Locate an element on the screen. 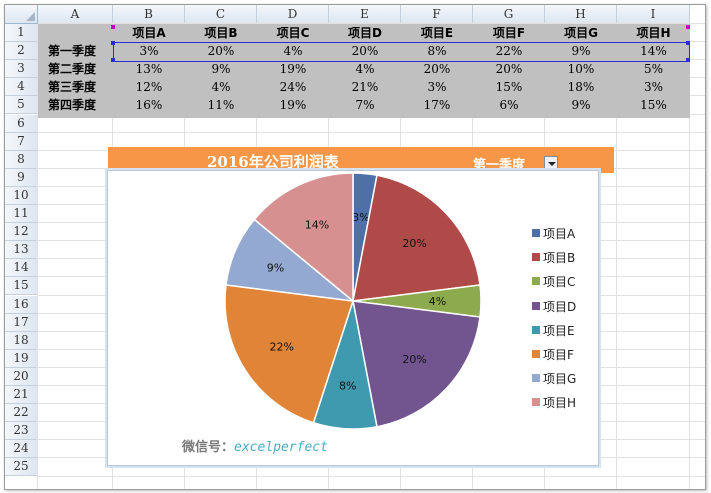 Image resolution: width=711 pixels, height=493 pixels. row-header: 1 is located at coordinates (21, 33).